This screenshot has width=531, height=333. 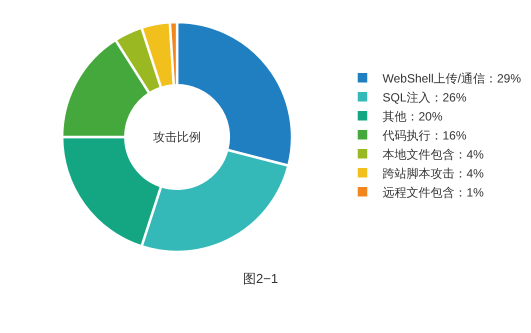 I want to click on legend-label: 本地文件包含：4%, so click(x=433, y=154).